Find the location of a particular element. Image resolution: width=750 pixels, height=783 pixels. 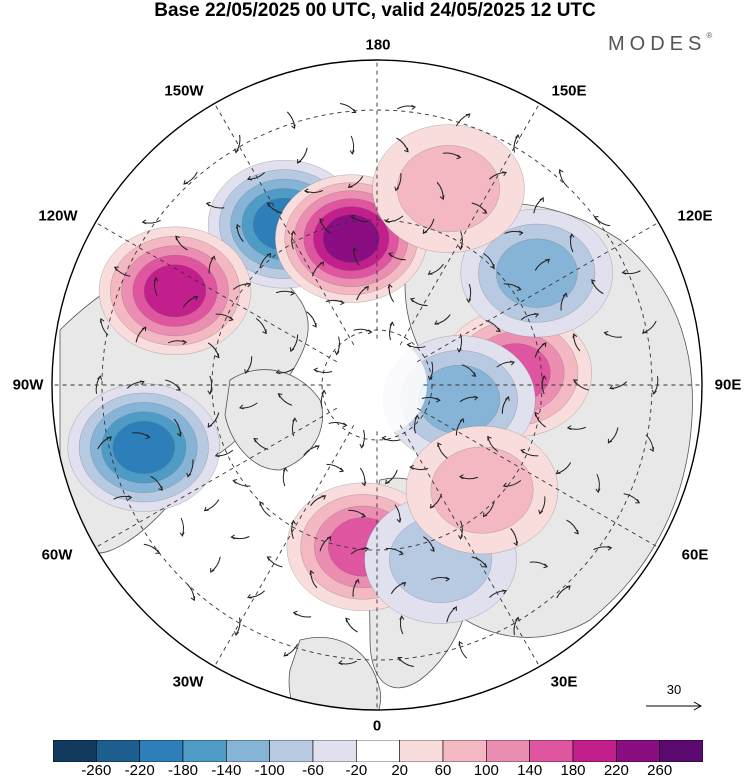

lon-label-60w: 60W is located at coordinates (57, 555).